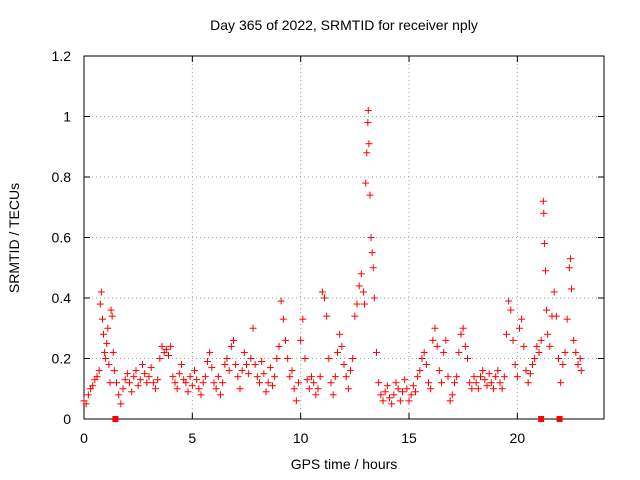  Describe the element at coordinates (14, 238) in the screenshot. I see `y-axis-label: SRMTID / TECUs` at that location.